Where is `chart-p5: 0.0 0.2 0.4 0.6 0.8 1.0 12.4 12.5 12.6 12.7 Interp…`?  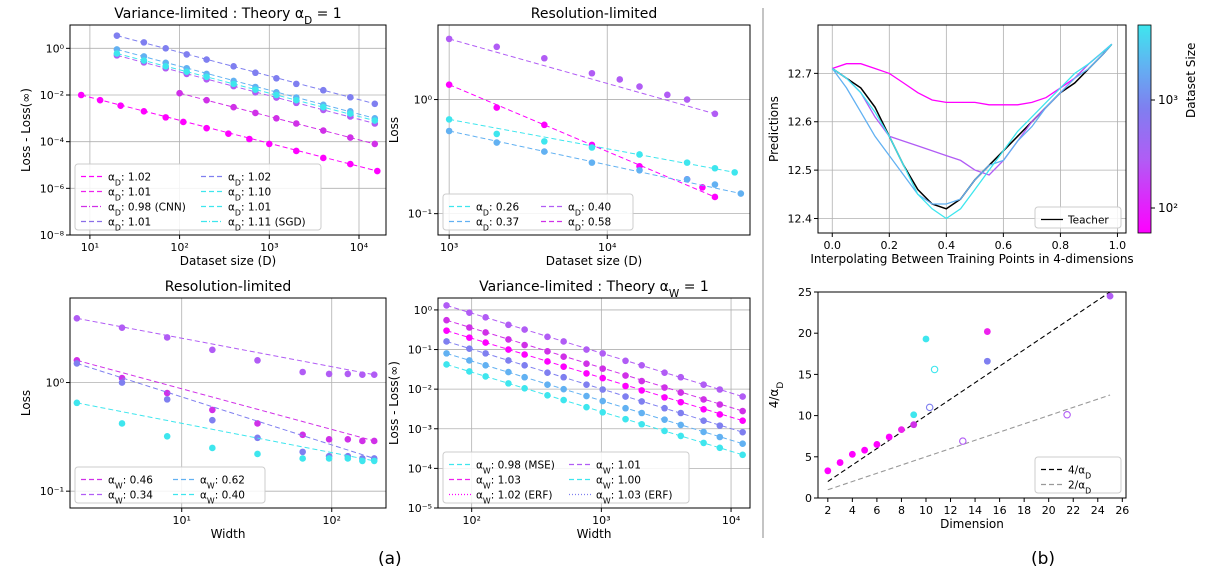
chart-p5: 0.0 0.2 0.4 0.6 0.8 1.0 12.4 12.5 12.6 12.7 Interp… is located at coordinates (950, 145).